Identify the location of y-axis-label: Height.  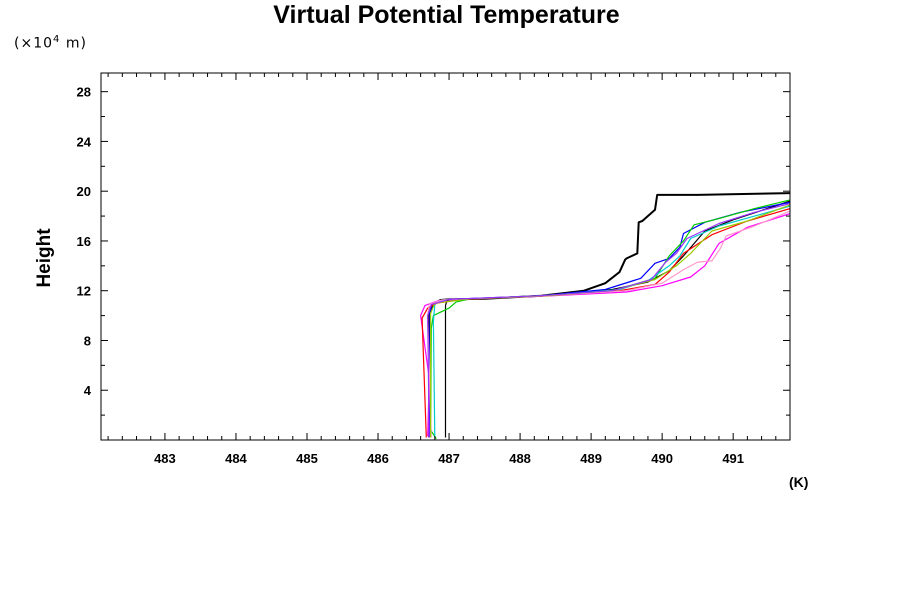
(44, 258).